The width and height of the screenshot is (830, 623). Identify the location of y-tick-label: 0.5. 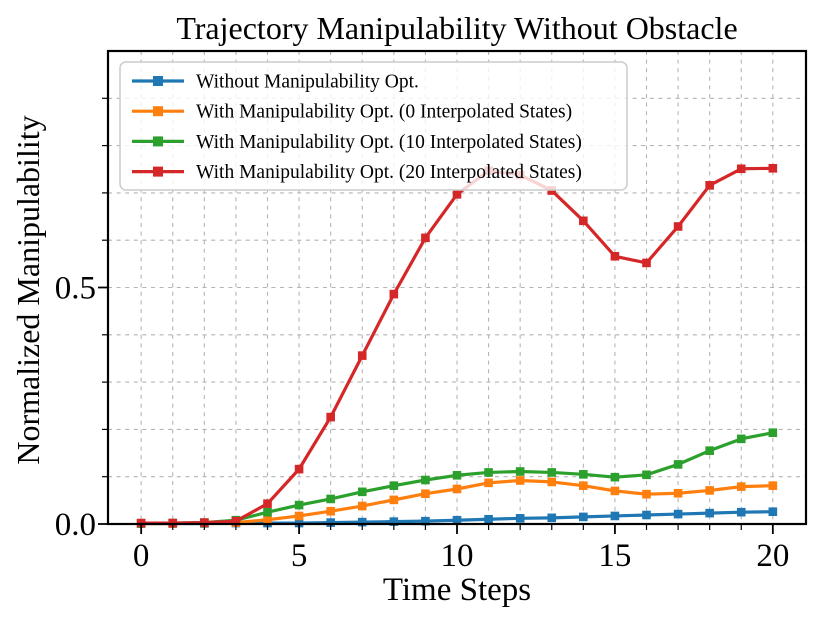
(75, 289).